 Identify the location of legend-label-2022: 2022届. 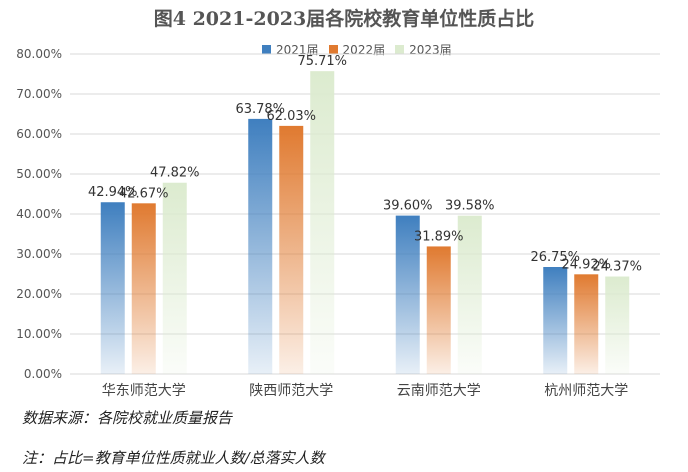
(364, 49).